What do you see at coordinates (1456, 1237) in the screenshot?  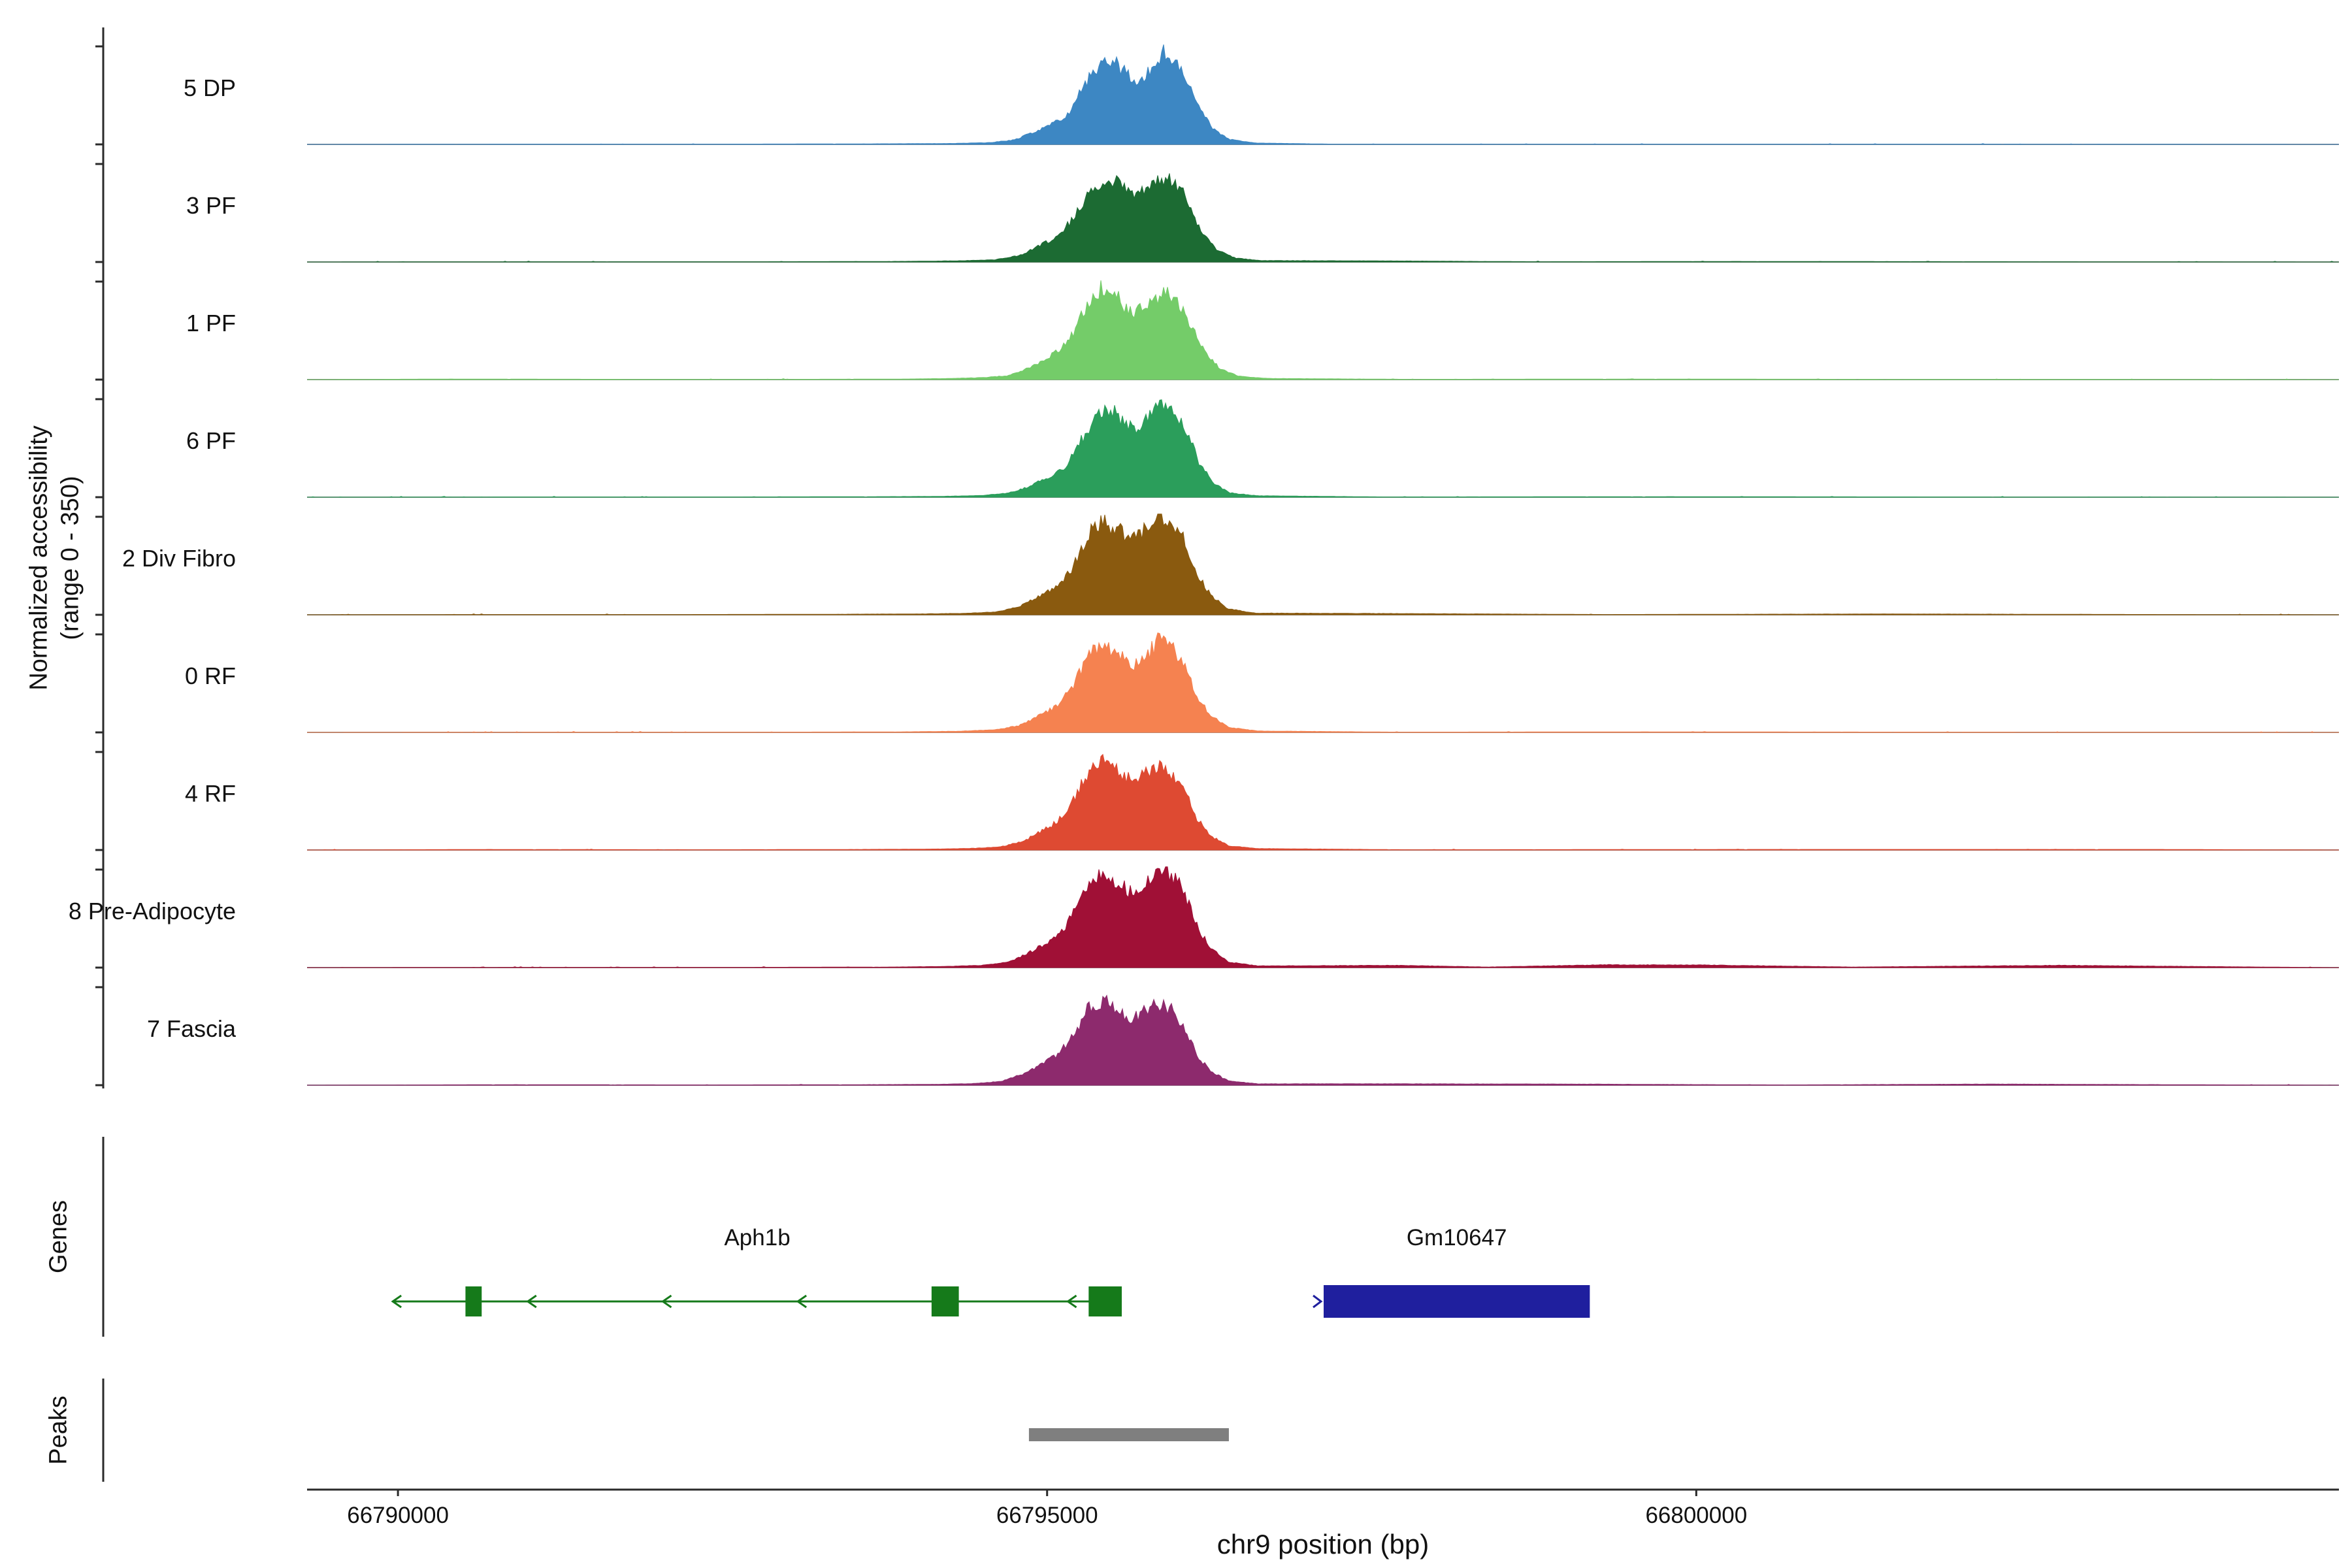 I see `gene-label: Gm10647` at bounding box center [1456, 1237].